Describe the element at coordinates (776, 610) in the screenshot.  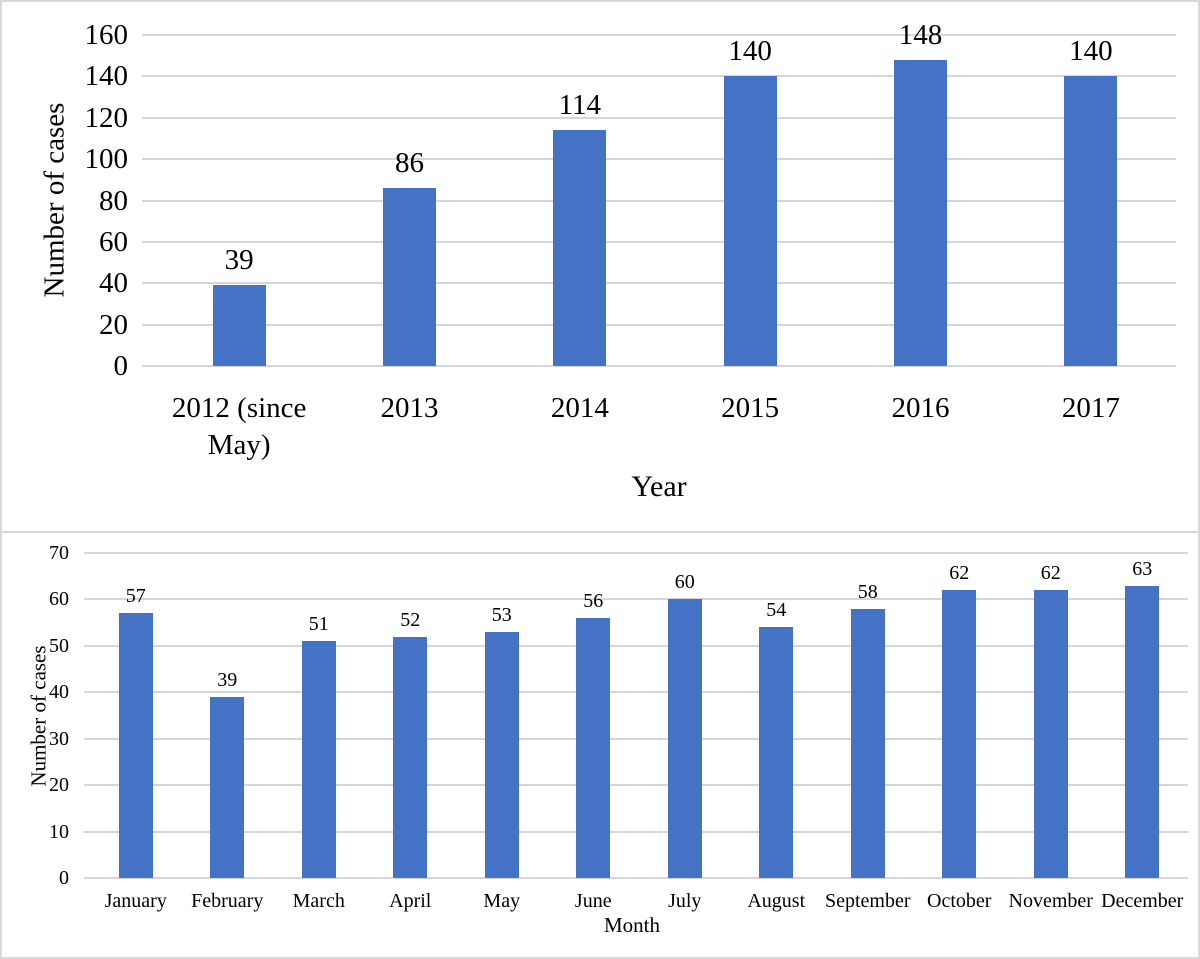
I see `bar-value-label: 54` at that location.